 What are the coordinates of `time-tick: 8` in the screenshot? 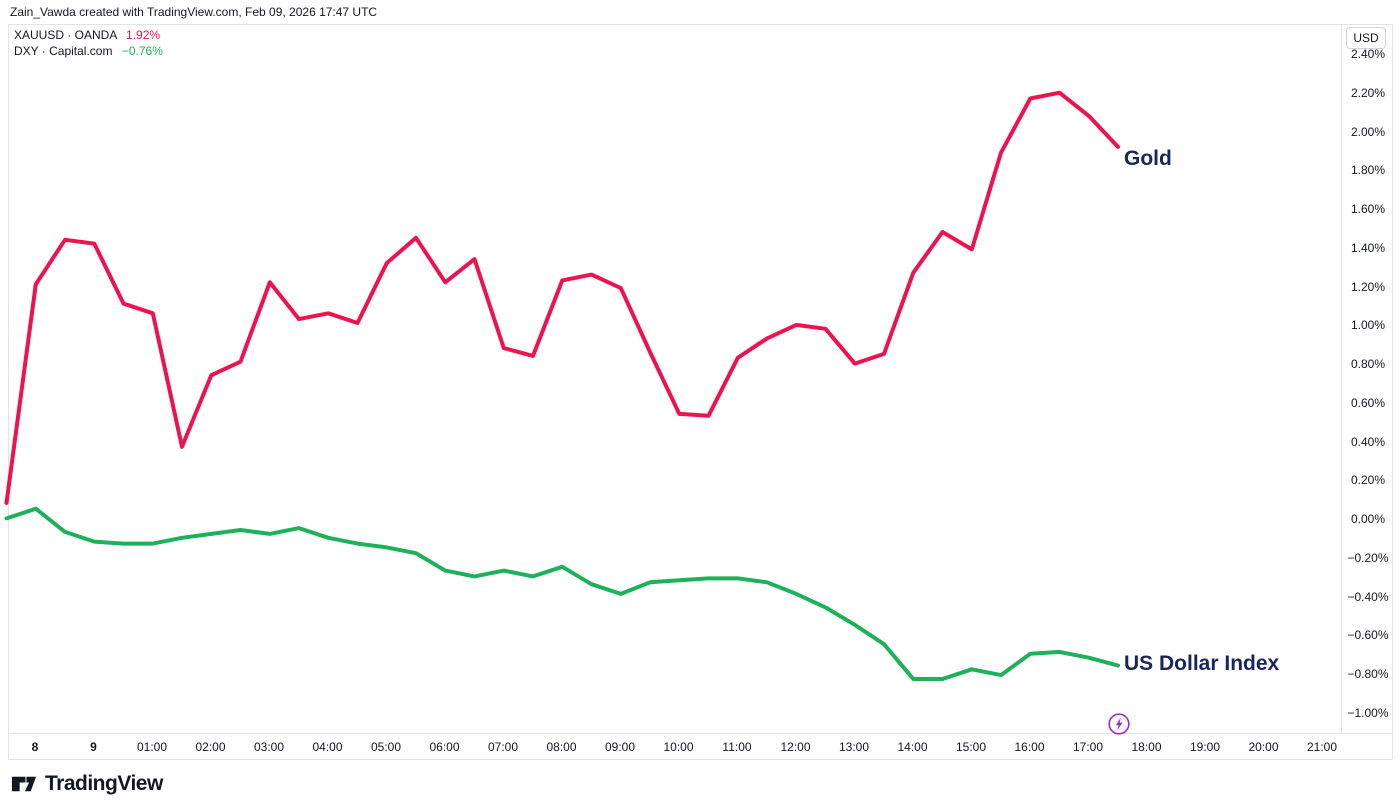 It's located at (35, 747).